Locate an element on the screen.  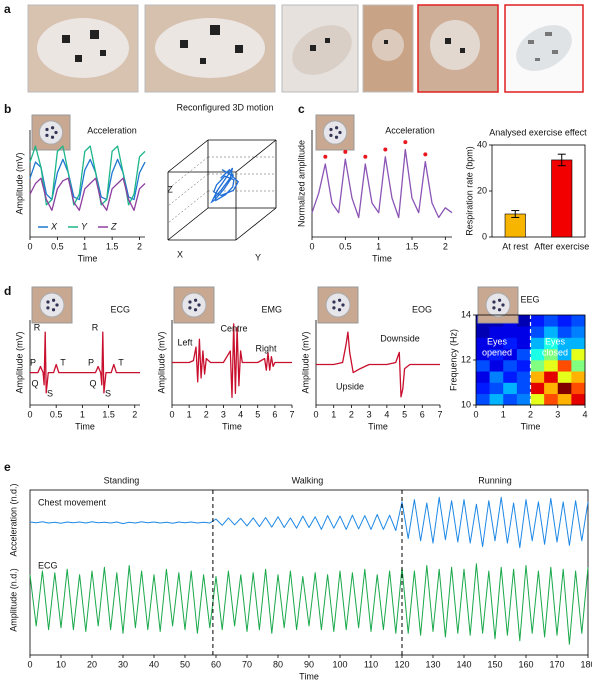
panel-label: a is located at coordinates (7, 9).